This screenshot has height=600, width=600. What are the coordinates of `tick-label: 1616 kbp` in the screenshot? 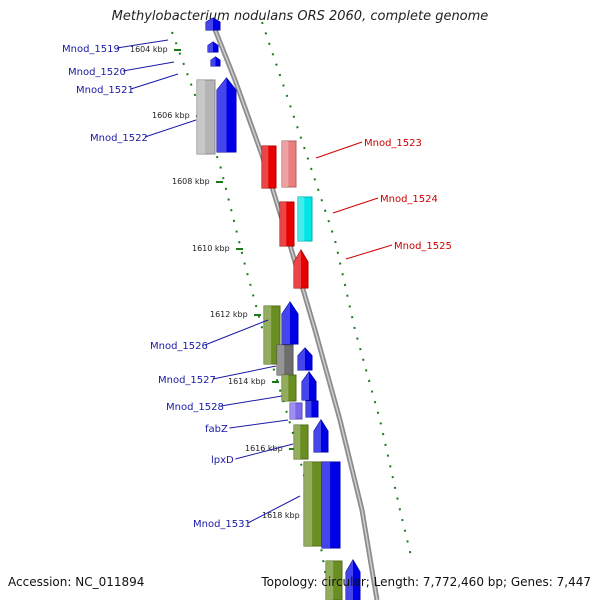 It's located at (264, 448).